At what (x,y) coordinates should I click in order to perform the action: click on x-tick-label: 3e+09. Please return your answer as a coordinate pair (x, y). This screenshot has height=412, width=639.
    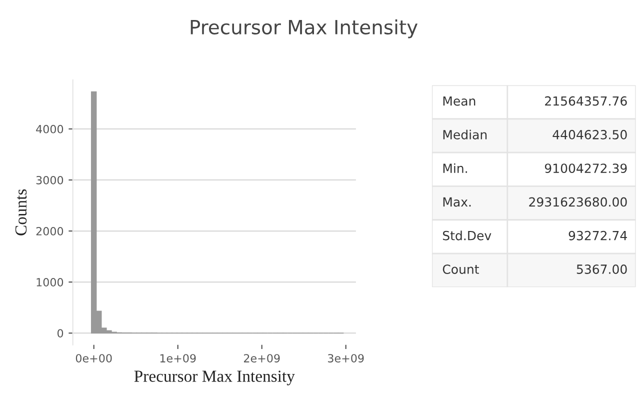
    Looking at the image, I should click on (346, 358).